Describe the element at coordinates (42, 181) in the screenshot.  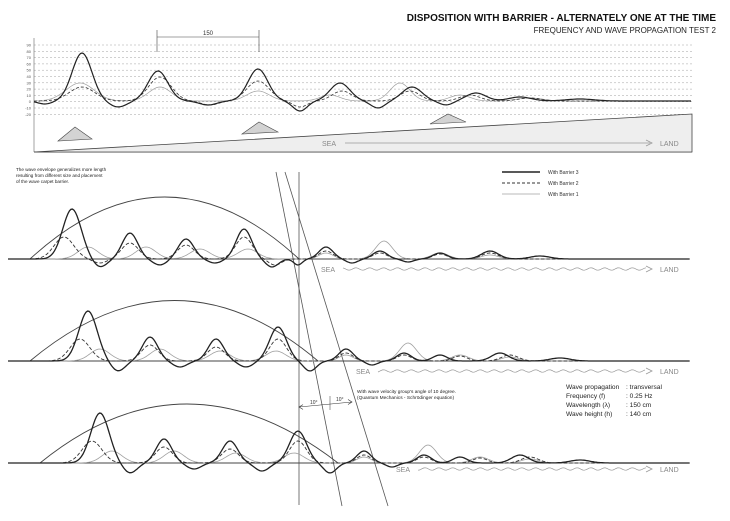
I see `envelope-note-line-3: of the wave carpet barrier.` at that location.